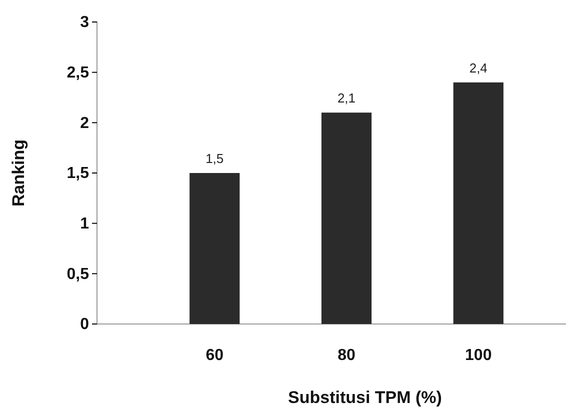  Describe the element at coordinates (347, 355) in the screenshot. I see `x-tick-label: 80` at that location.